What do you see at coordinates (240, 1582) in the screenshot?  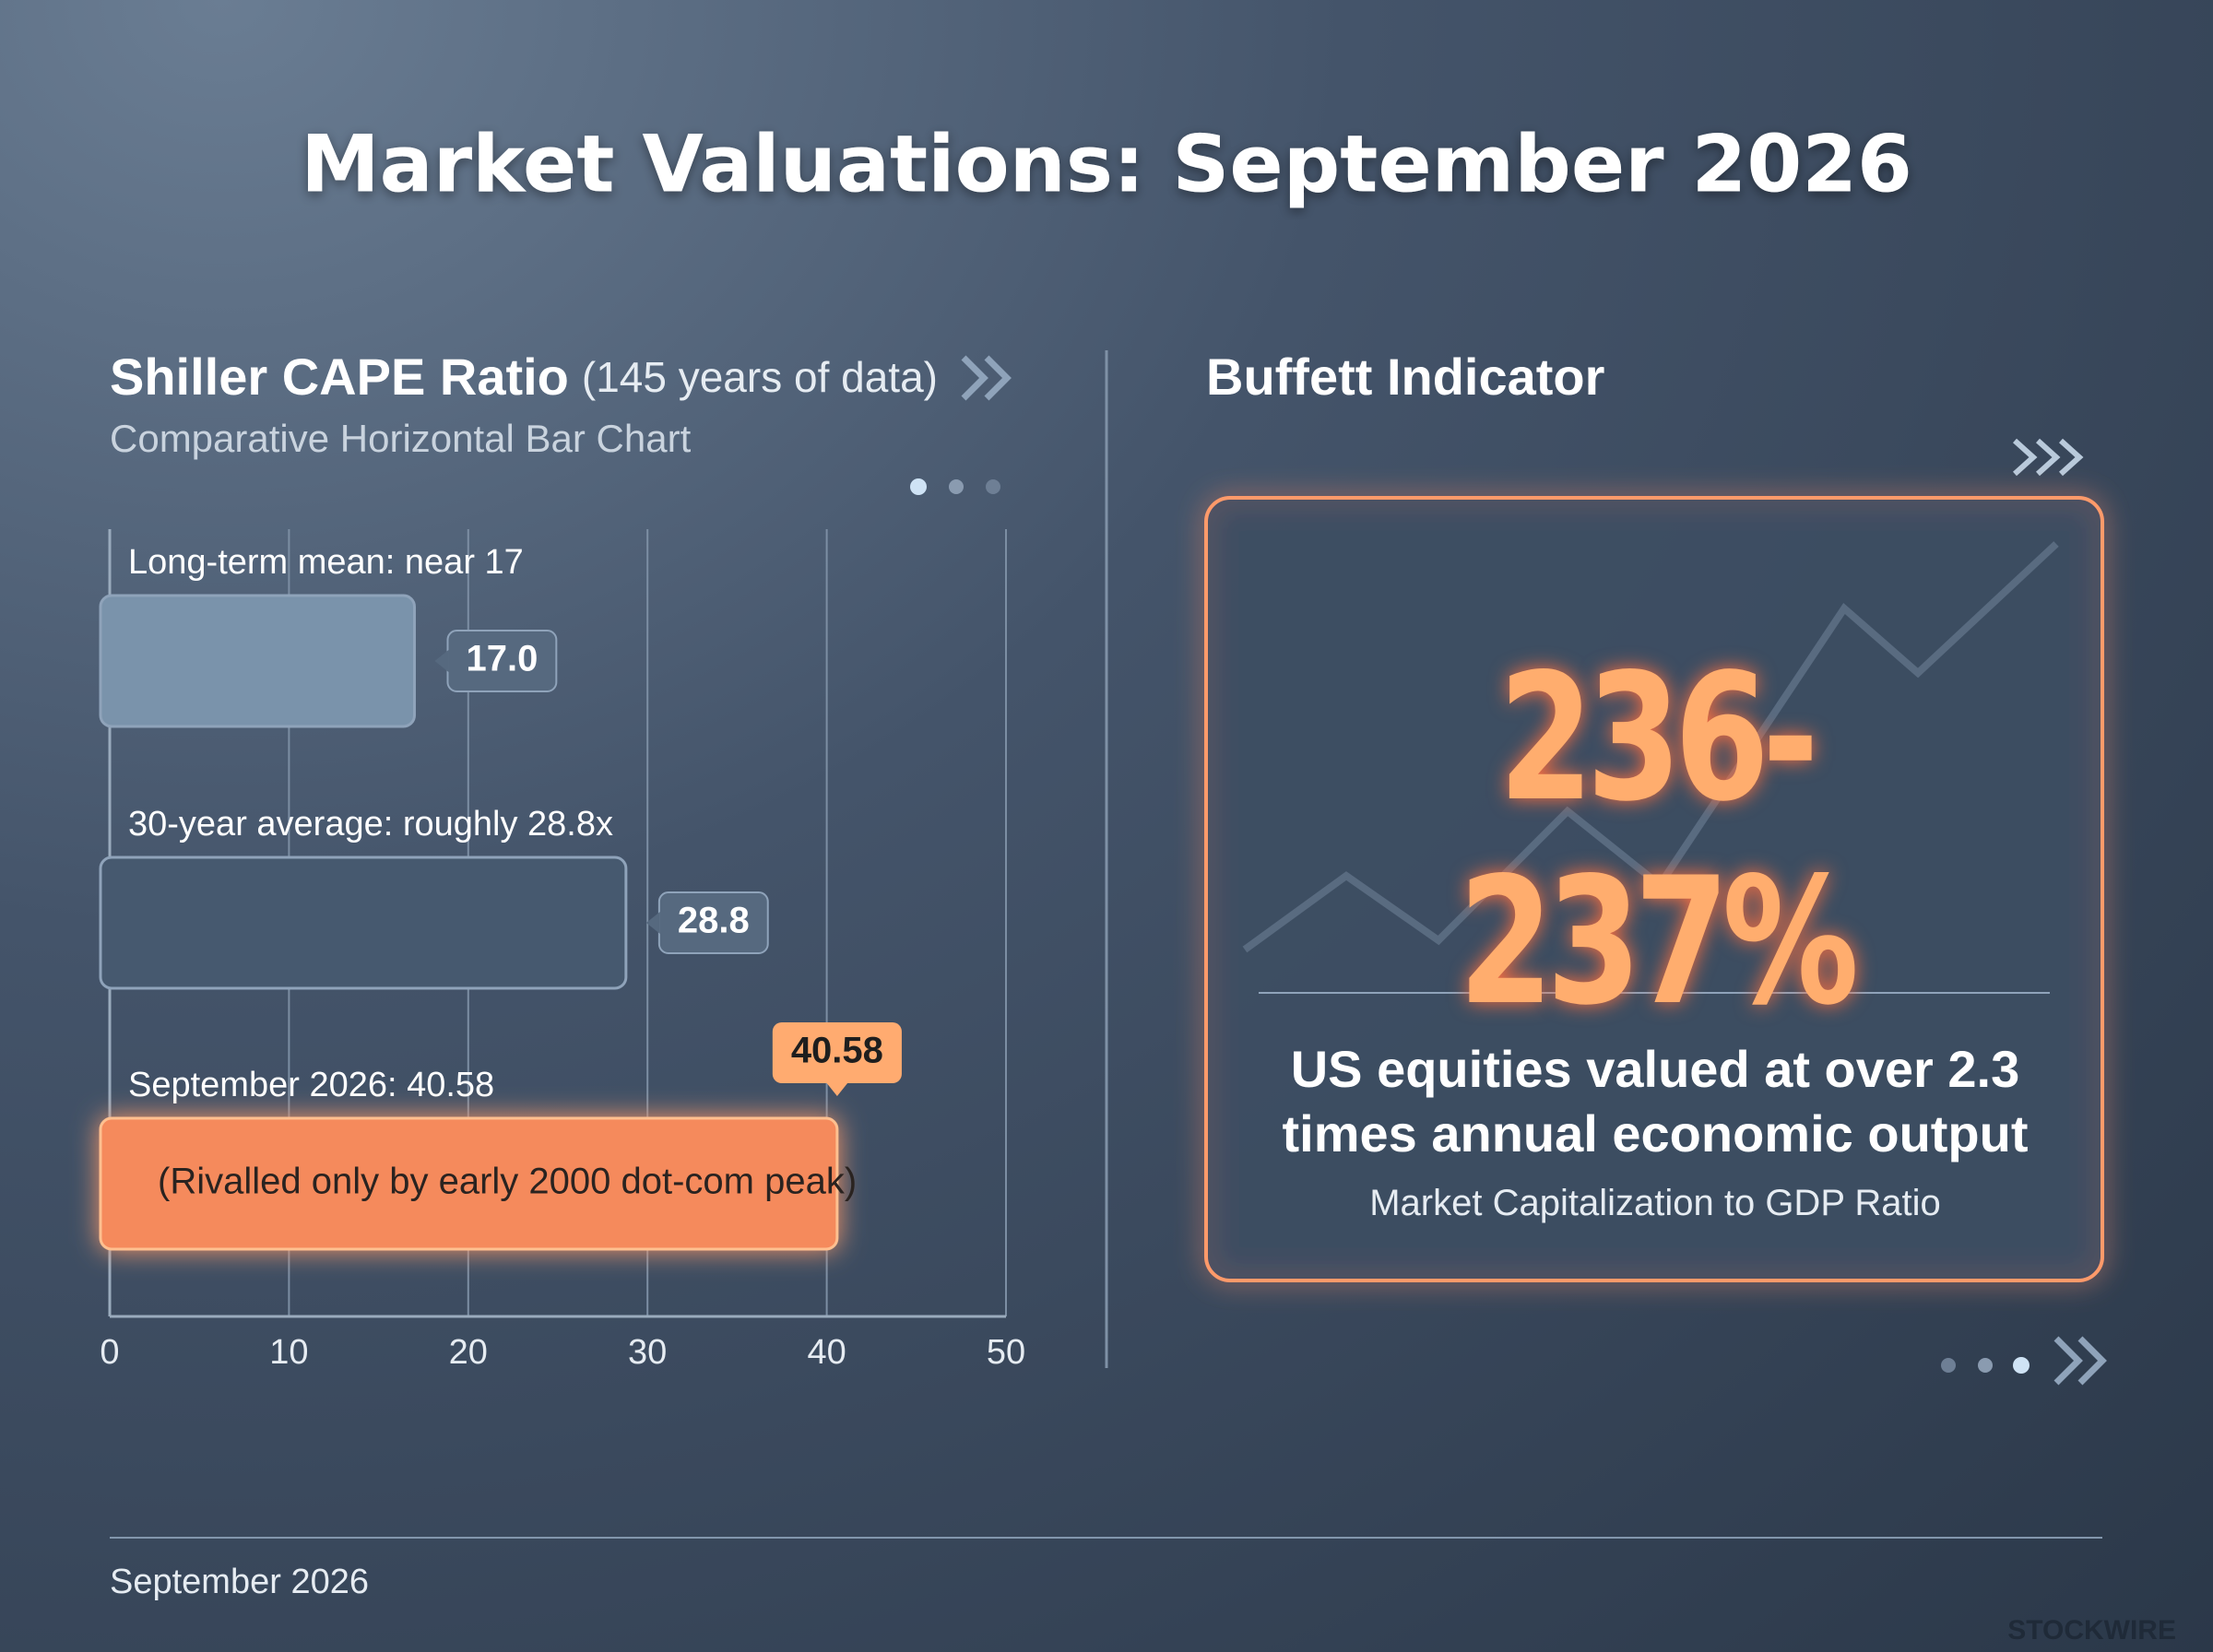 I see `footer-date: September 2026` at bounding box center [240, 1582].